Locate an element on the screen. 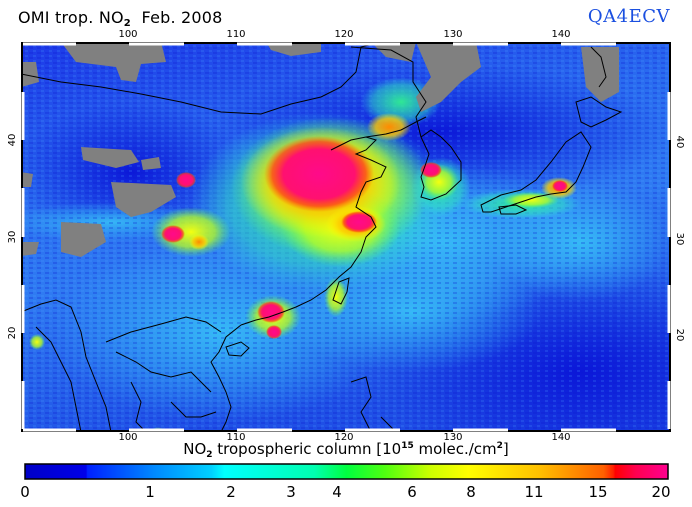  right-tick-30: 30 is located at coordinates (679, 239).